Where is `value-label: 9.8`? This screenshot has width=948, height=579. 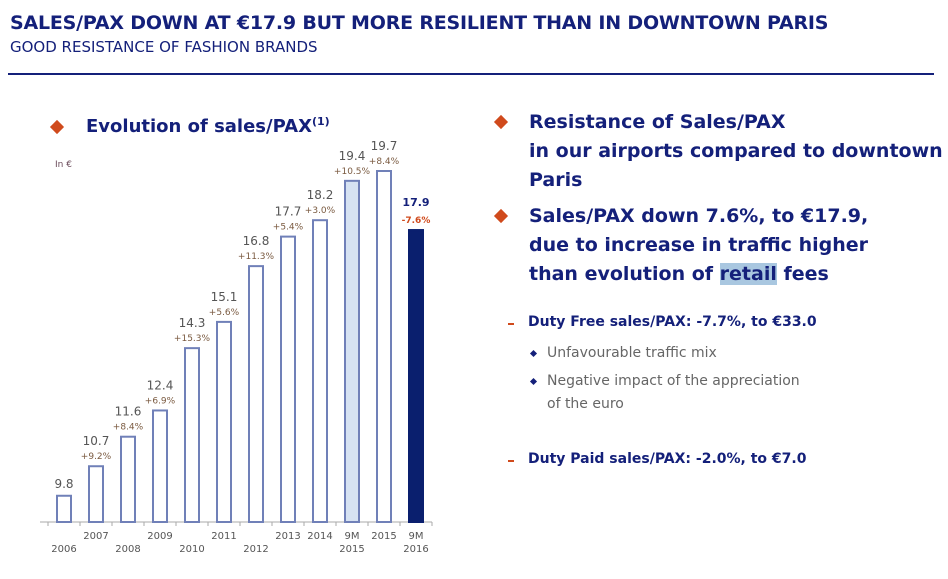
value-label: 9.8 is located at coordinates (63, 484).